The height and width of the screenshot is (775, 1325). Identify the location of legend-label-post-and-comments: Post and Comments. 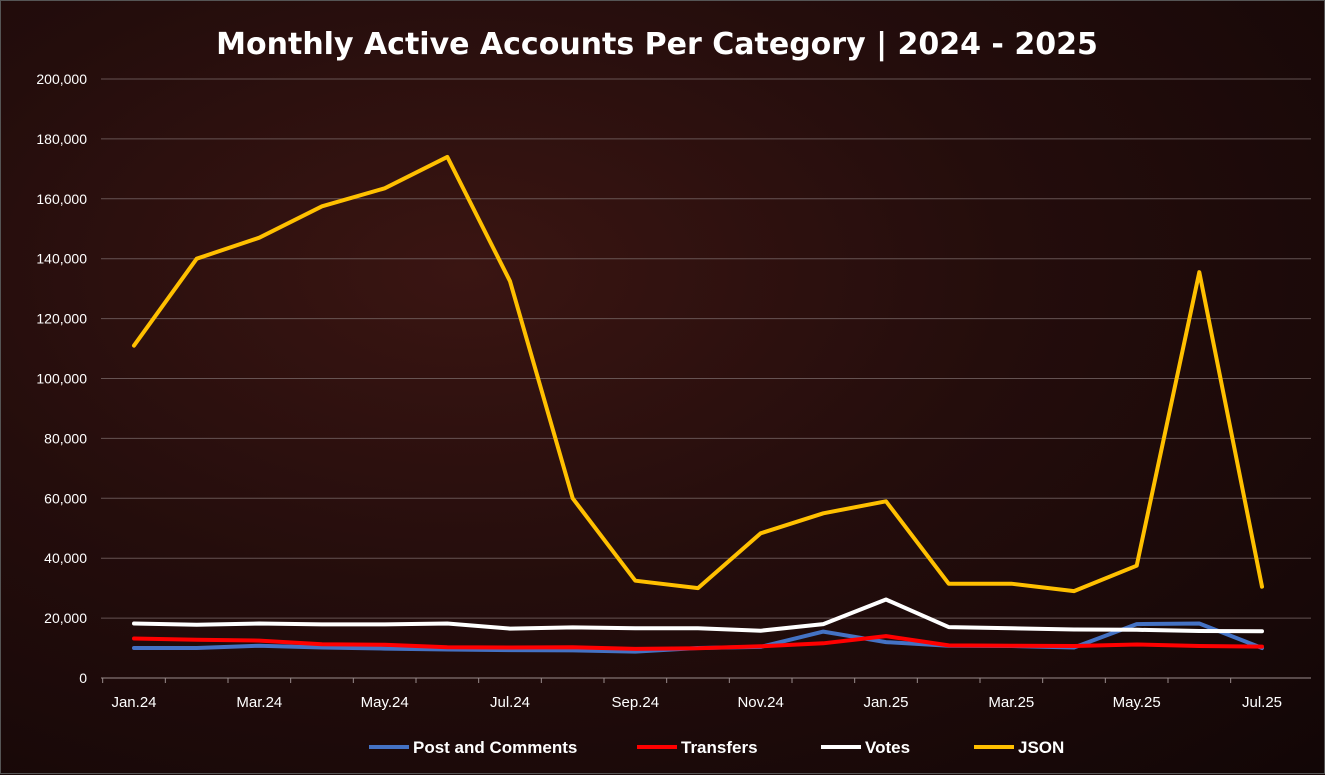
(495, 747).